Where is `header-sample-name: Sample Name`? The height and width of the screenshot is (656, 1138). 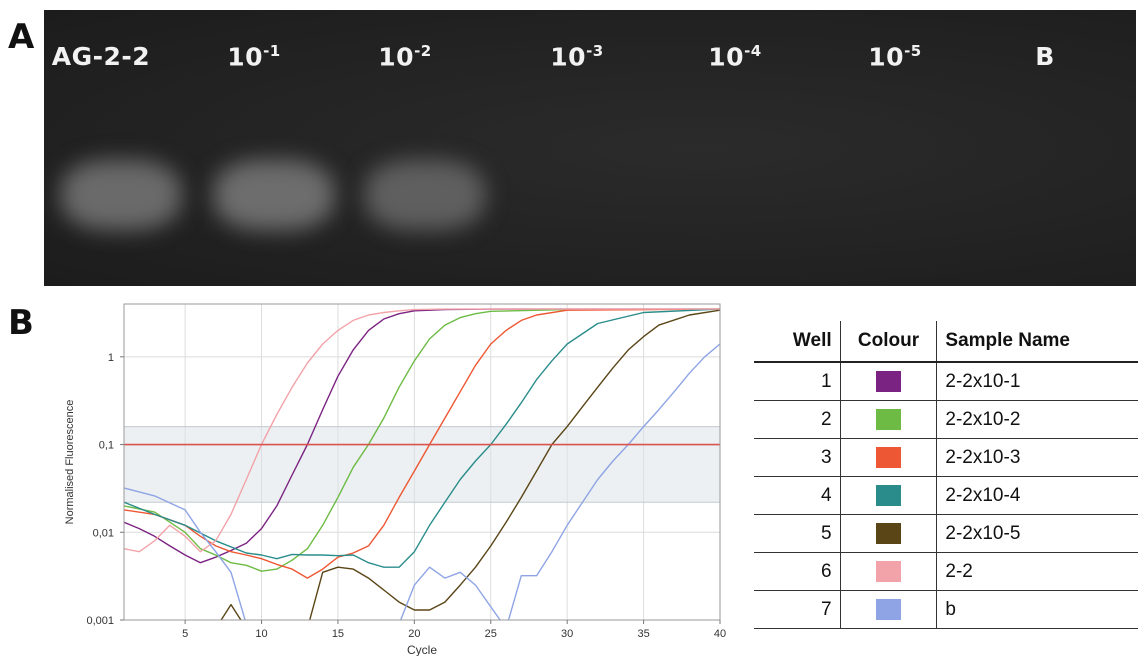 header-sample-name: Sample Name is located at coordinates (1037, 342).